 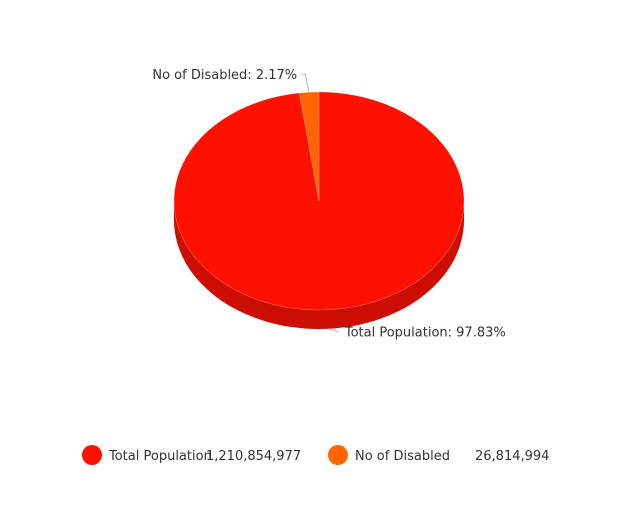 I want to click on label-leader-total-population, so click(x=334, y=330).